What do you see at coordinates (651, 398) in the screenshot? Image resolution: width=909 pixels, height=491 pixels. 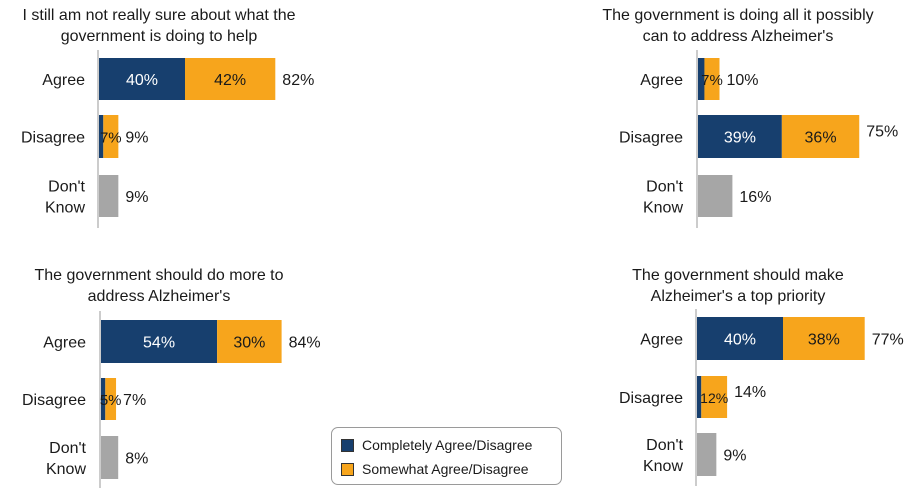 I see `panel-4-category-label: Disagree` at bounding box center [651, 398].